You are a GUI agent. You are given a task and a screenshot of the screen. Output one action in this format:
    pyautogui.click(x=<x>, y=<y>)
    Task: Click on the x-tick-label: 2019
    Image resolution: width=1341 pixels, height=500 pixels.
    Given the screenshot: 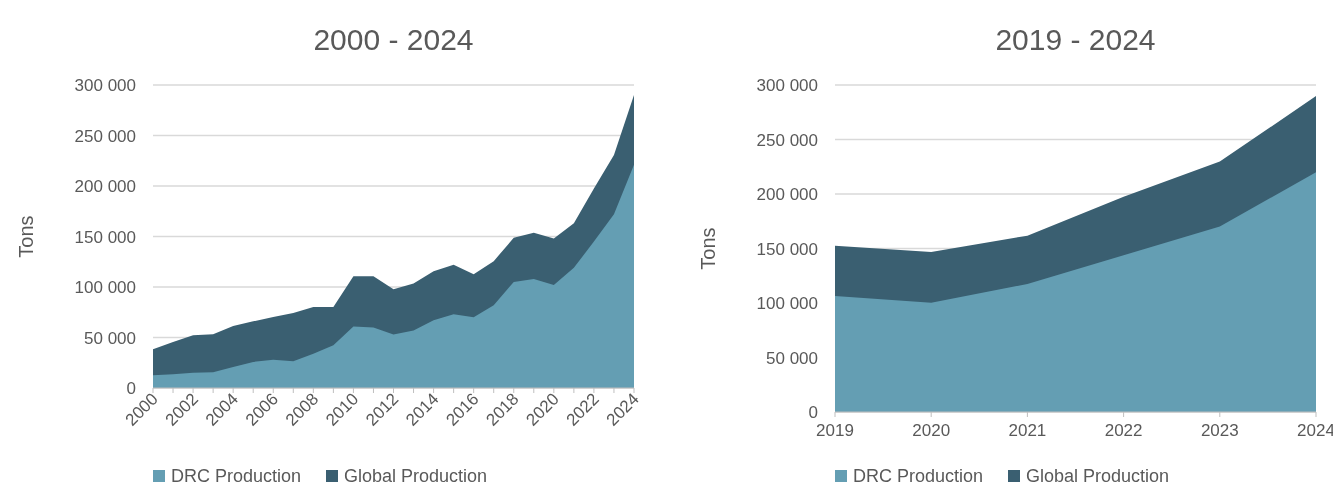 What is the action you would take?
    pyautogui.click(x=835, y=430)
    